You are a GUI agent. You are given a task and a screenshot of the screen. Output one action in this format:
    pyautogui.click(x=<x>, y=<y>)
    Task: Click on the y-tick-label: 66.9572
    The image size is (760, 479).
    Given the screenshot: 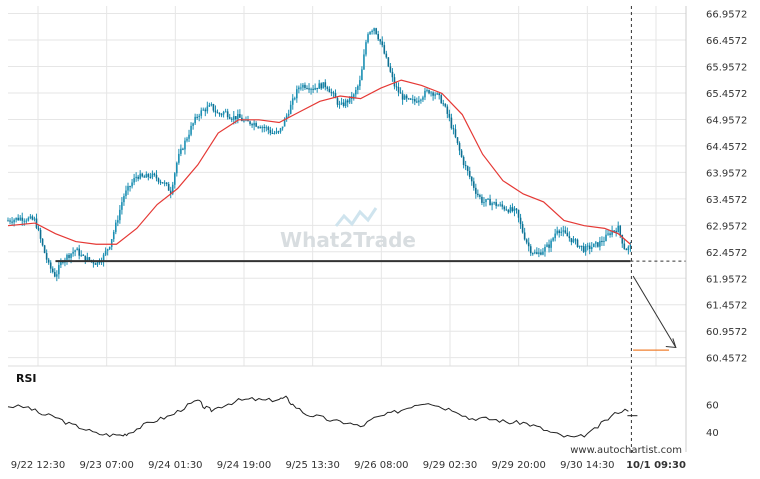 What is the action you would take?
    pyautogui.click(x=726, y=15)
    